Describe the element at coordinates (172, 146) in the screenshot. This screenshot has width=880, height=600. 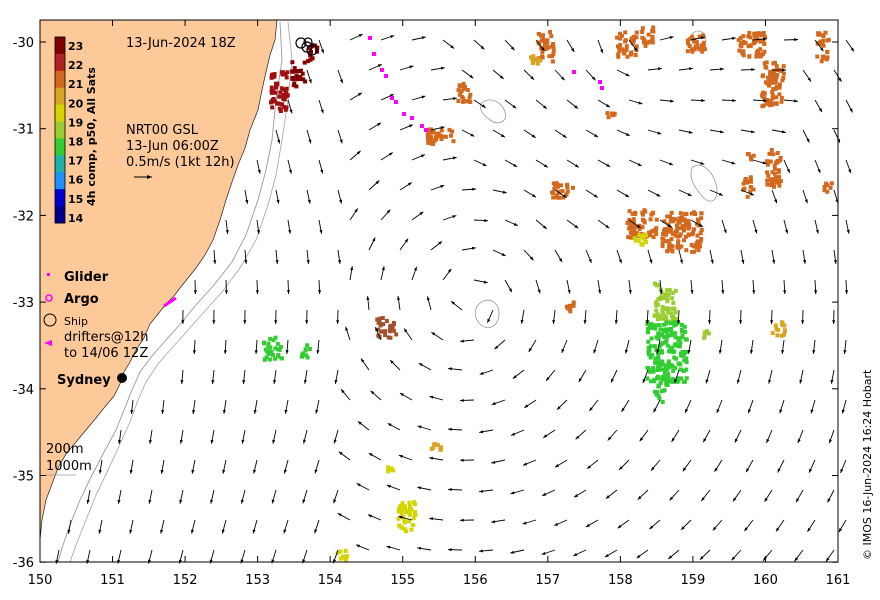
I see `product-time: 13-Jun 06:00Z` at that location.